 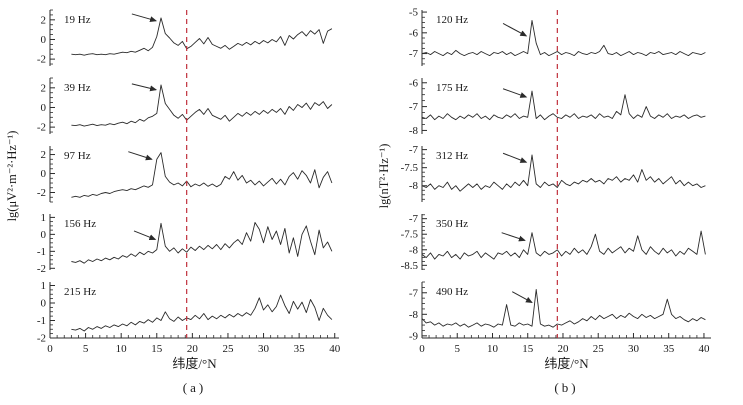 I want to click on panel-frequency-label: 19 Hz, so click(x=77, y=20).